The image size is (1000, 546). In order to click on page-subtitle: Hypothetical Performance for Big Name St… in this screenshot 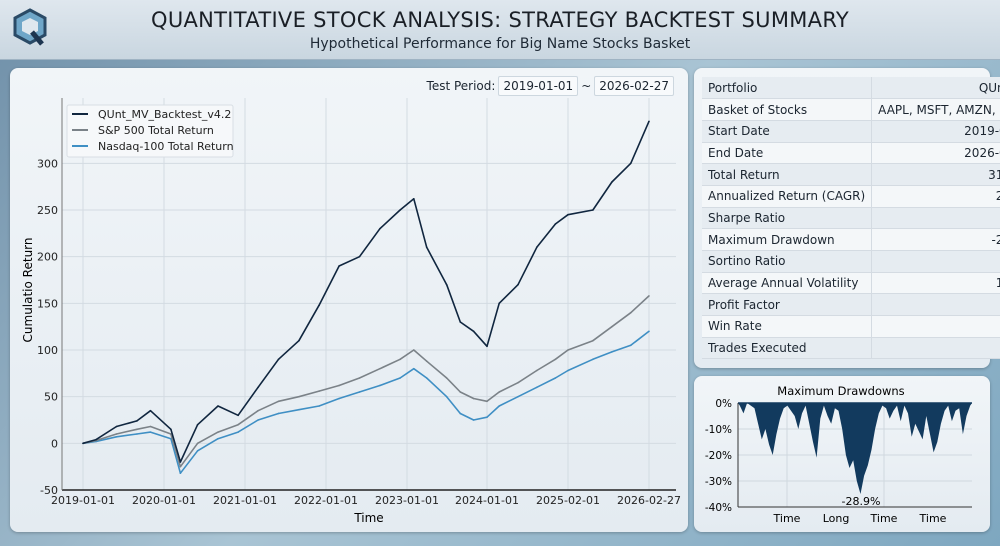, I will do `click(500, 44)`.